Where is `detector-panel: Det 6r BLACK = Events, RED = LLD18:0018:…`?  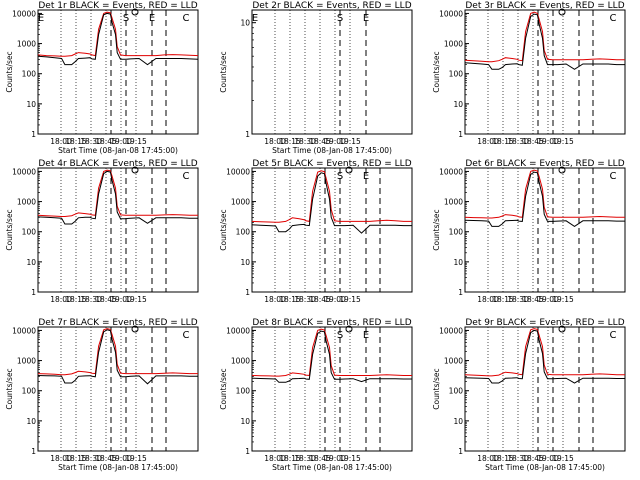
detector-panel: Det 6r BLACK = Events, RED = LLD18:0018:… is located at coordinates (529, 231).